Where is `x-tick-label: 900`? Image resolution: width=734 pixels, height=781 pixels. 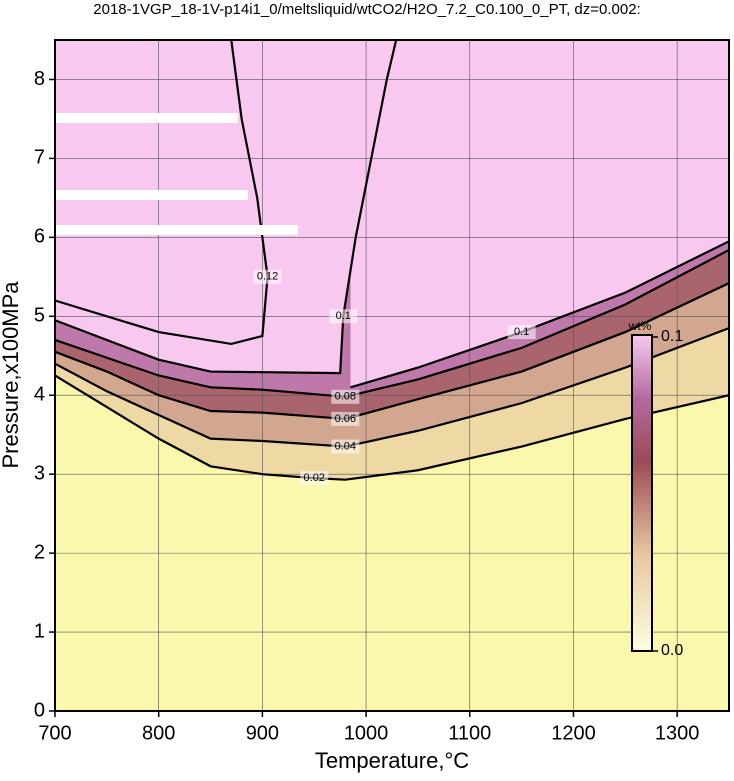 x-tick-label: 900 is located at coordinates (262, 733).